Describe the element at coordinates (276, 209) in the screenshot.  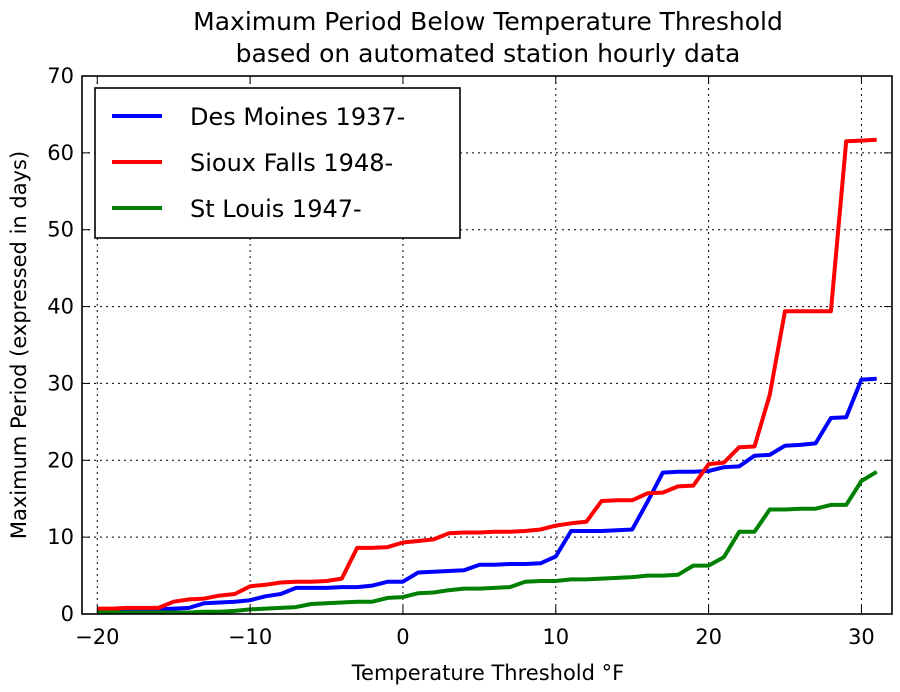
I see `legend-label: St Louis 1947-` at that location.